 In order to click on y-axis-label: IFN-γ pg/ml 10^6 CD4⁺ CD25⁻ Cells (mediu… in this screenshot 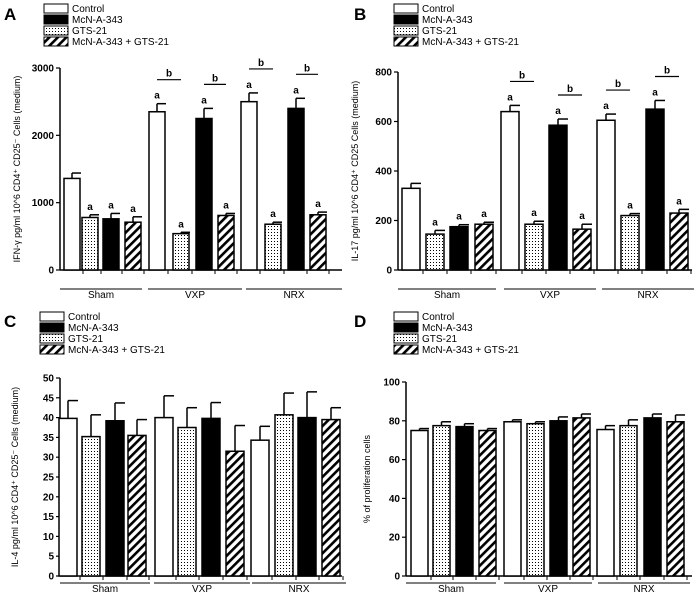, I will do `click(17, 169)`.